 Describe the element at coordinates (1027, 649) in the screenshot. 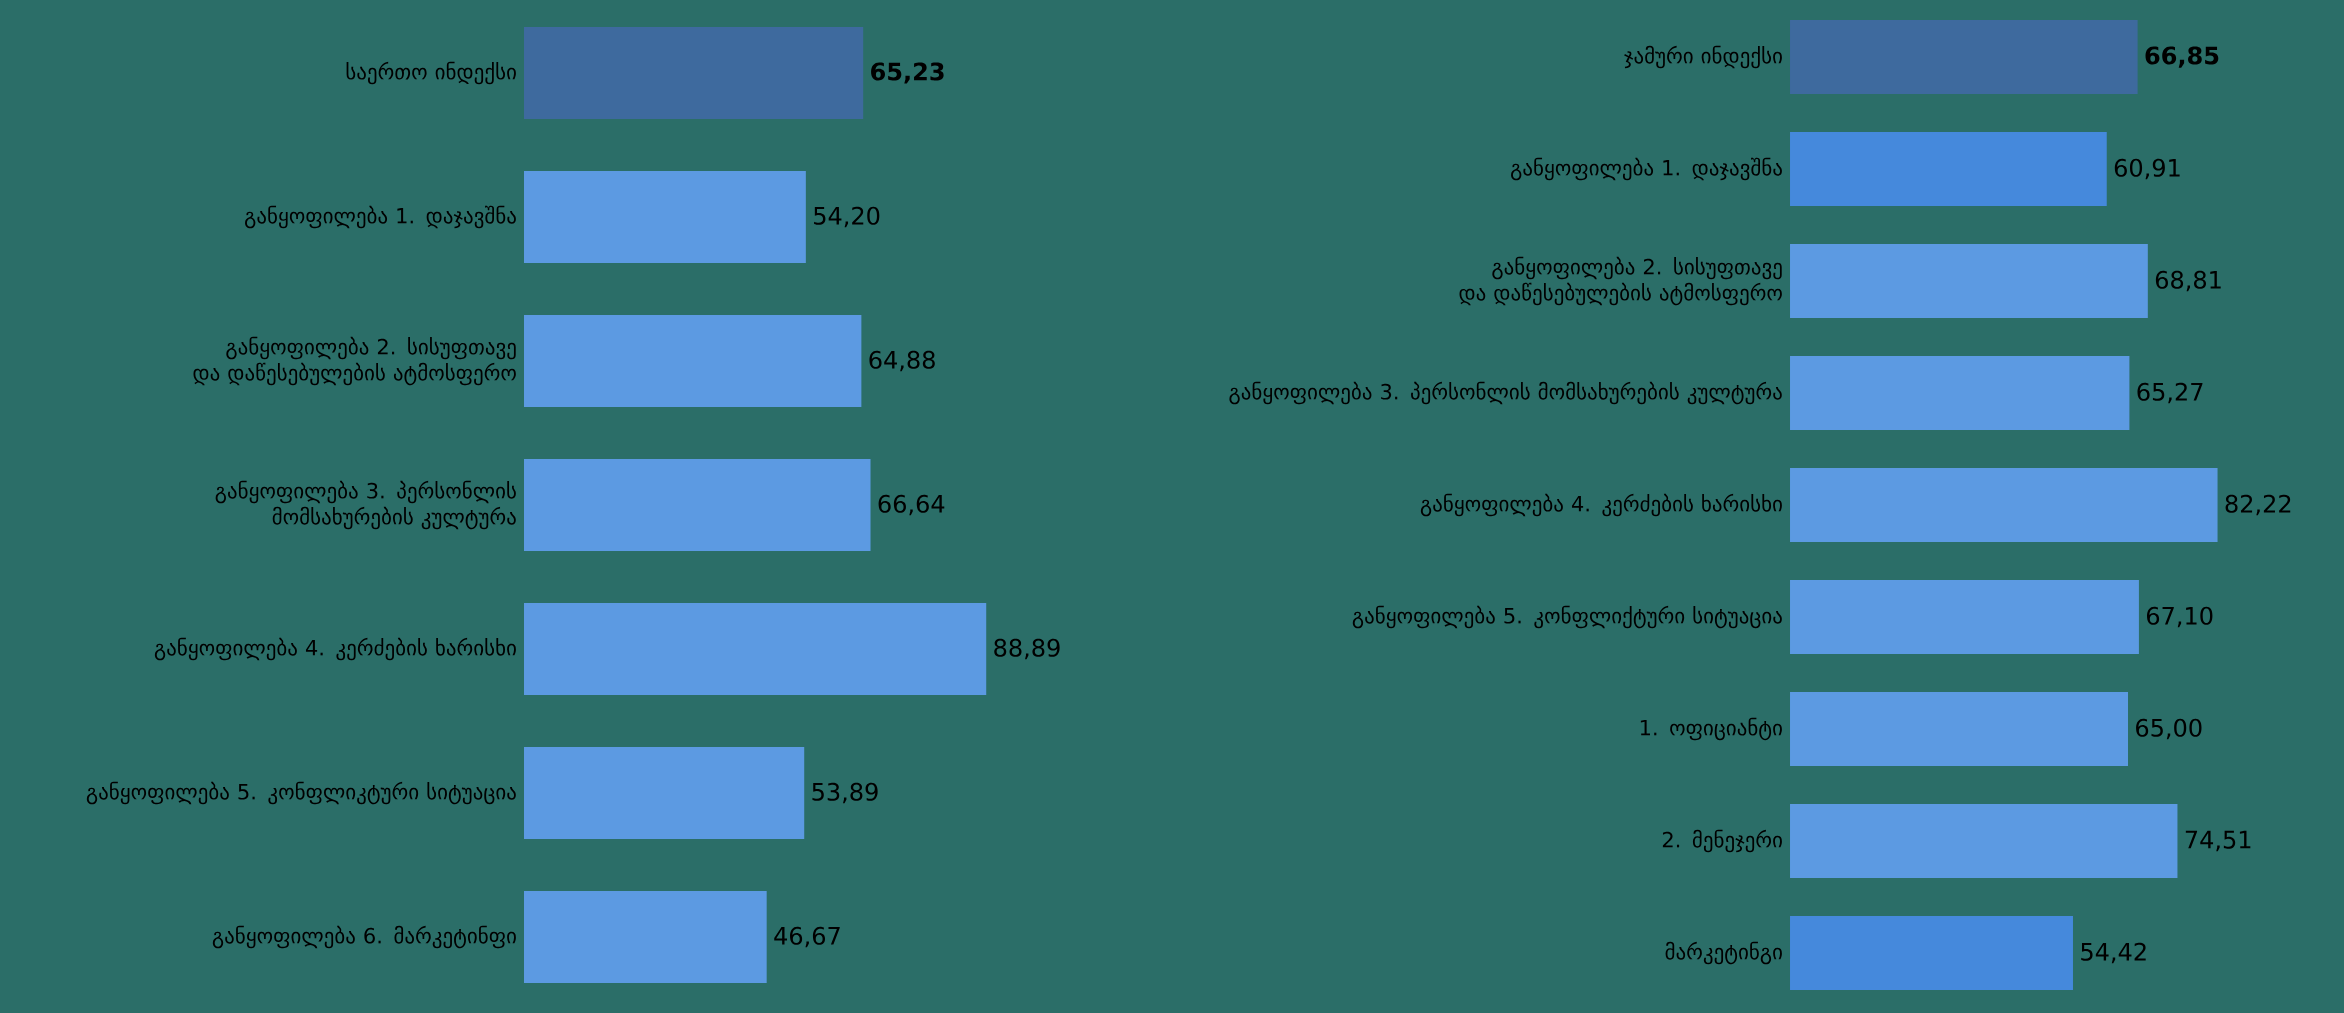

I see `data-label: 88,89` at that location.